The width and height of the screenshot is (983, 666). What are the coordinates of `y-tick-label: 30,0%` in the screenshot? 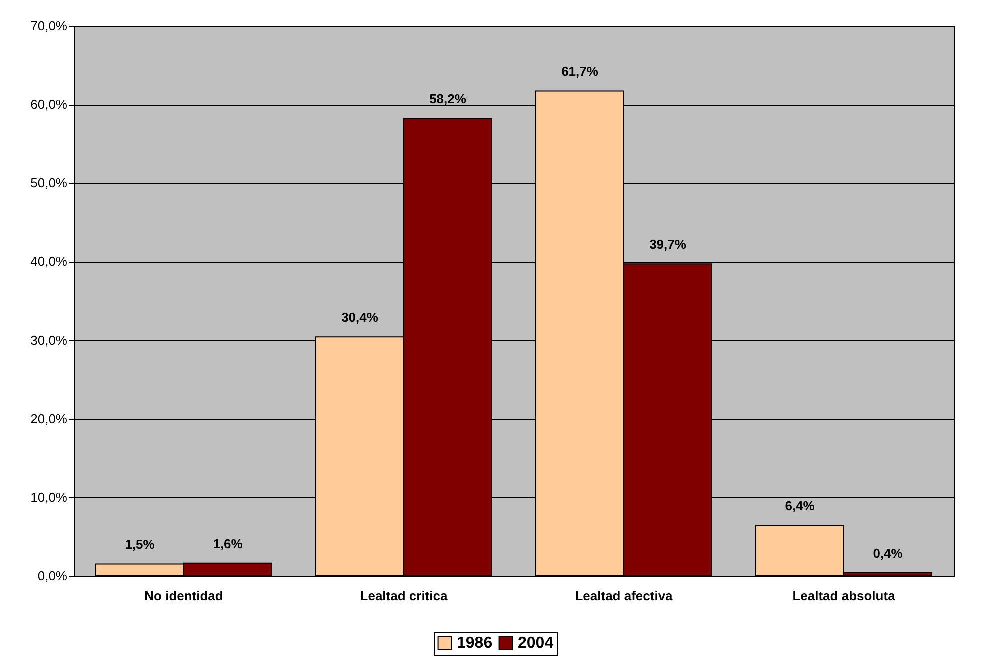 It's located at (49, 340).